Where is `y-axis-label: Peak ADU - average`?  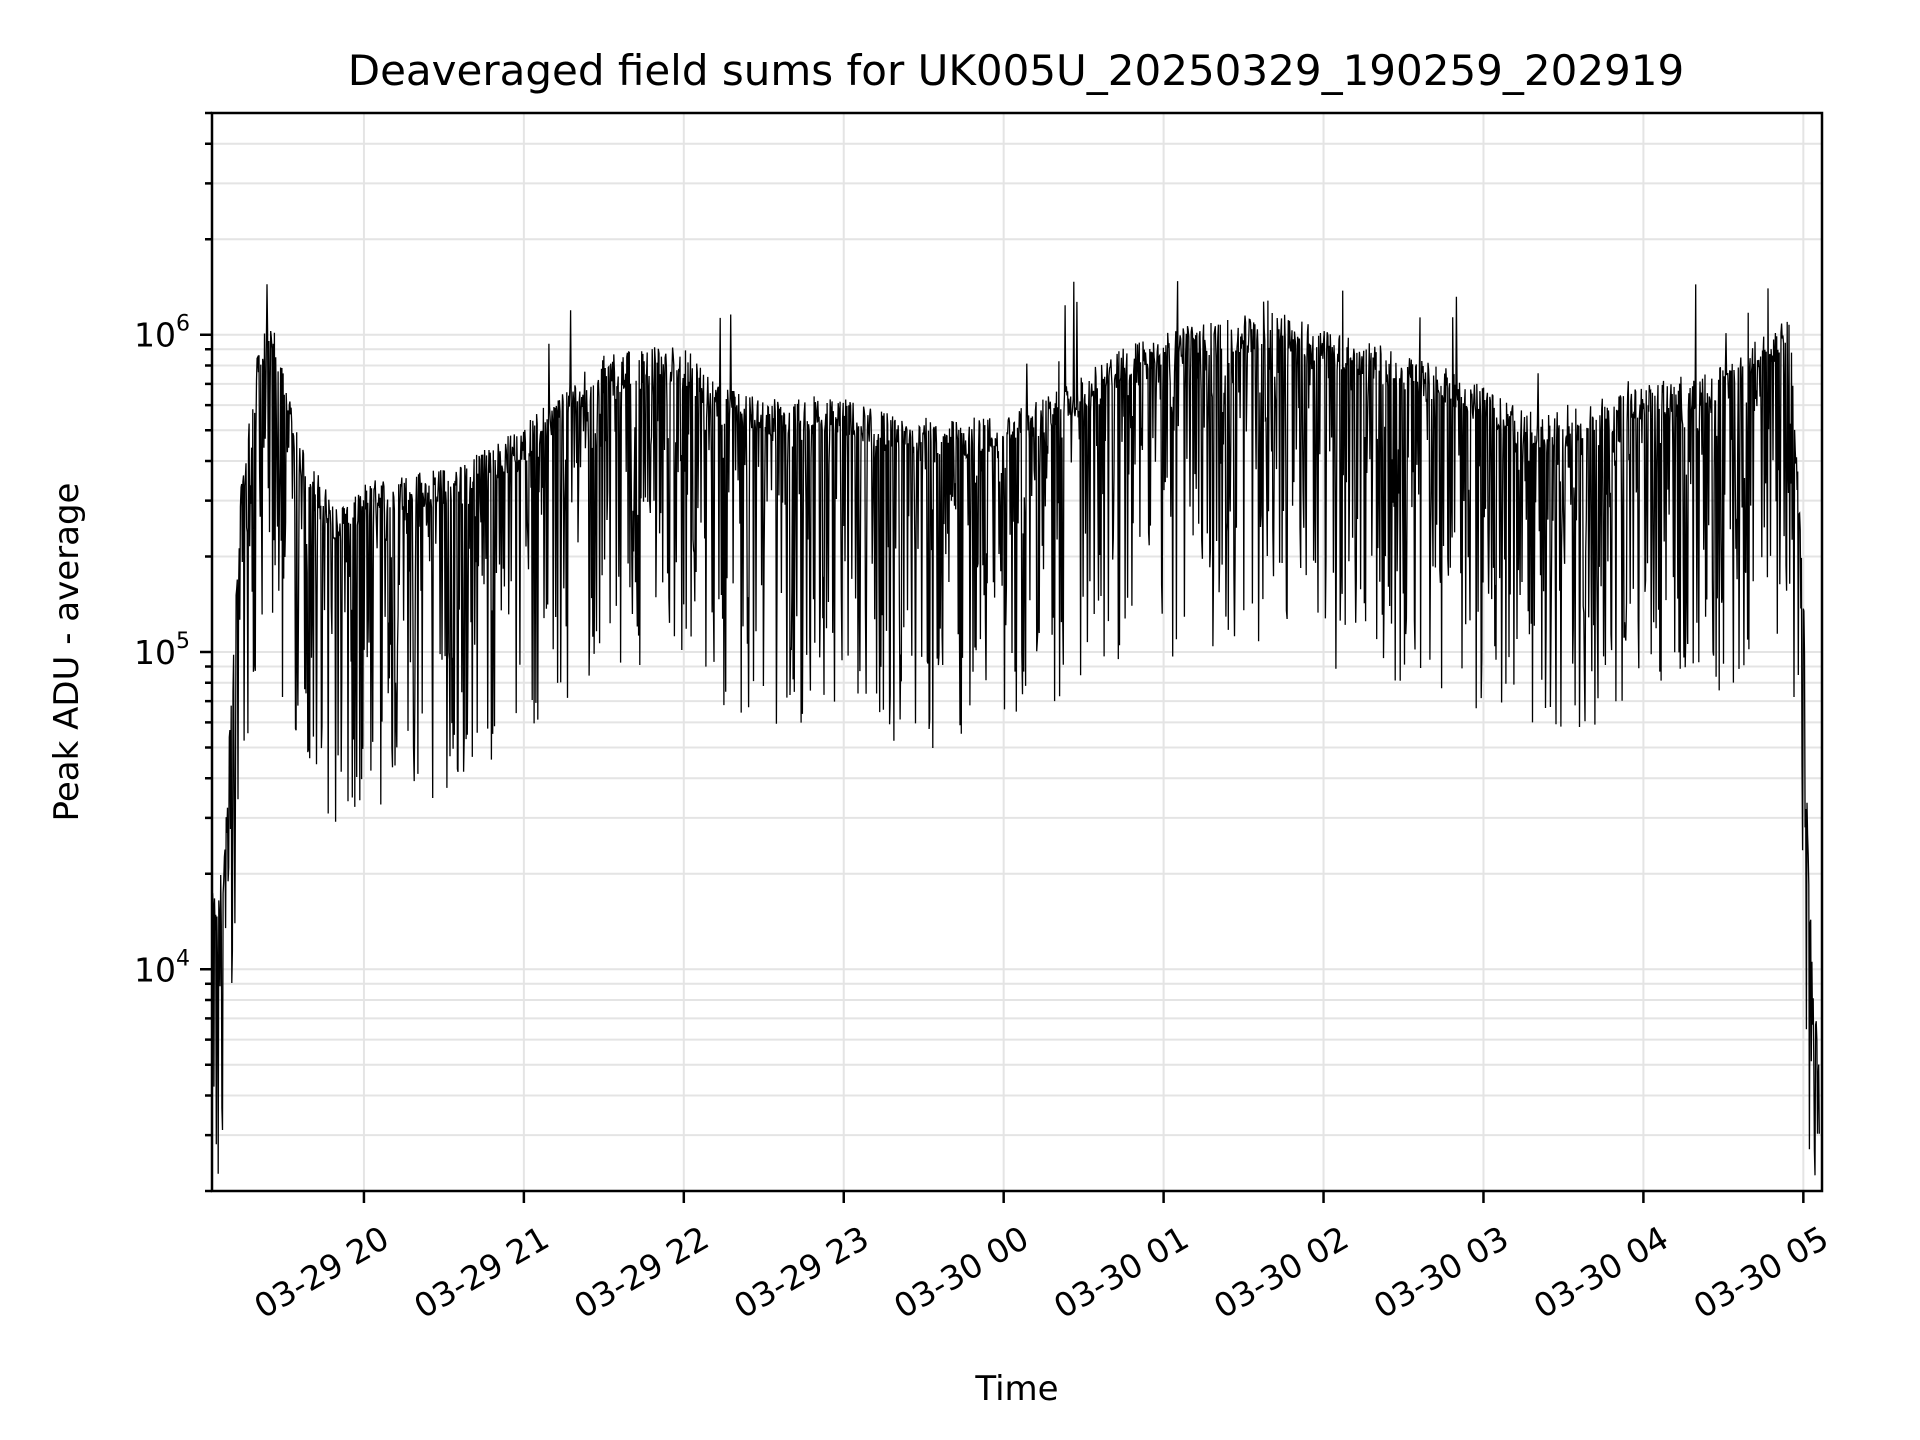
y-axis-label: Peak ADU - average is located at coordinates (67, 652).